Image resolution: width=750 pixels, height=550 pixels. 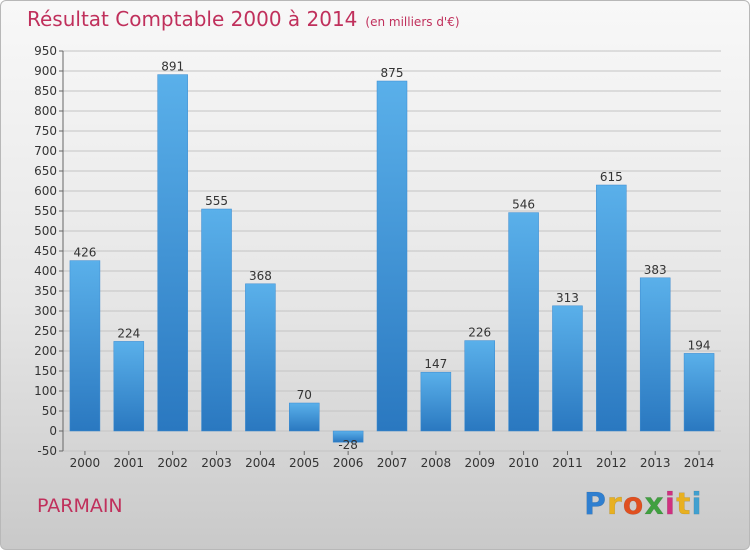 I want to click on proxiti-logo: Proxiti, so click(x=643, y=505).